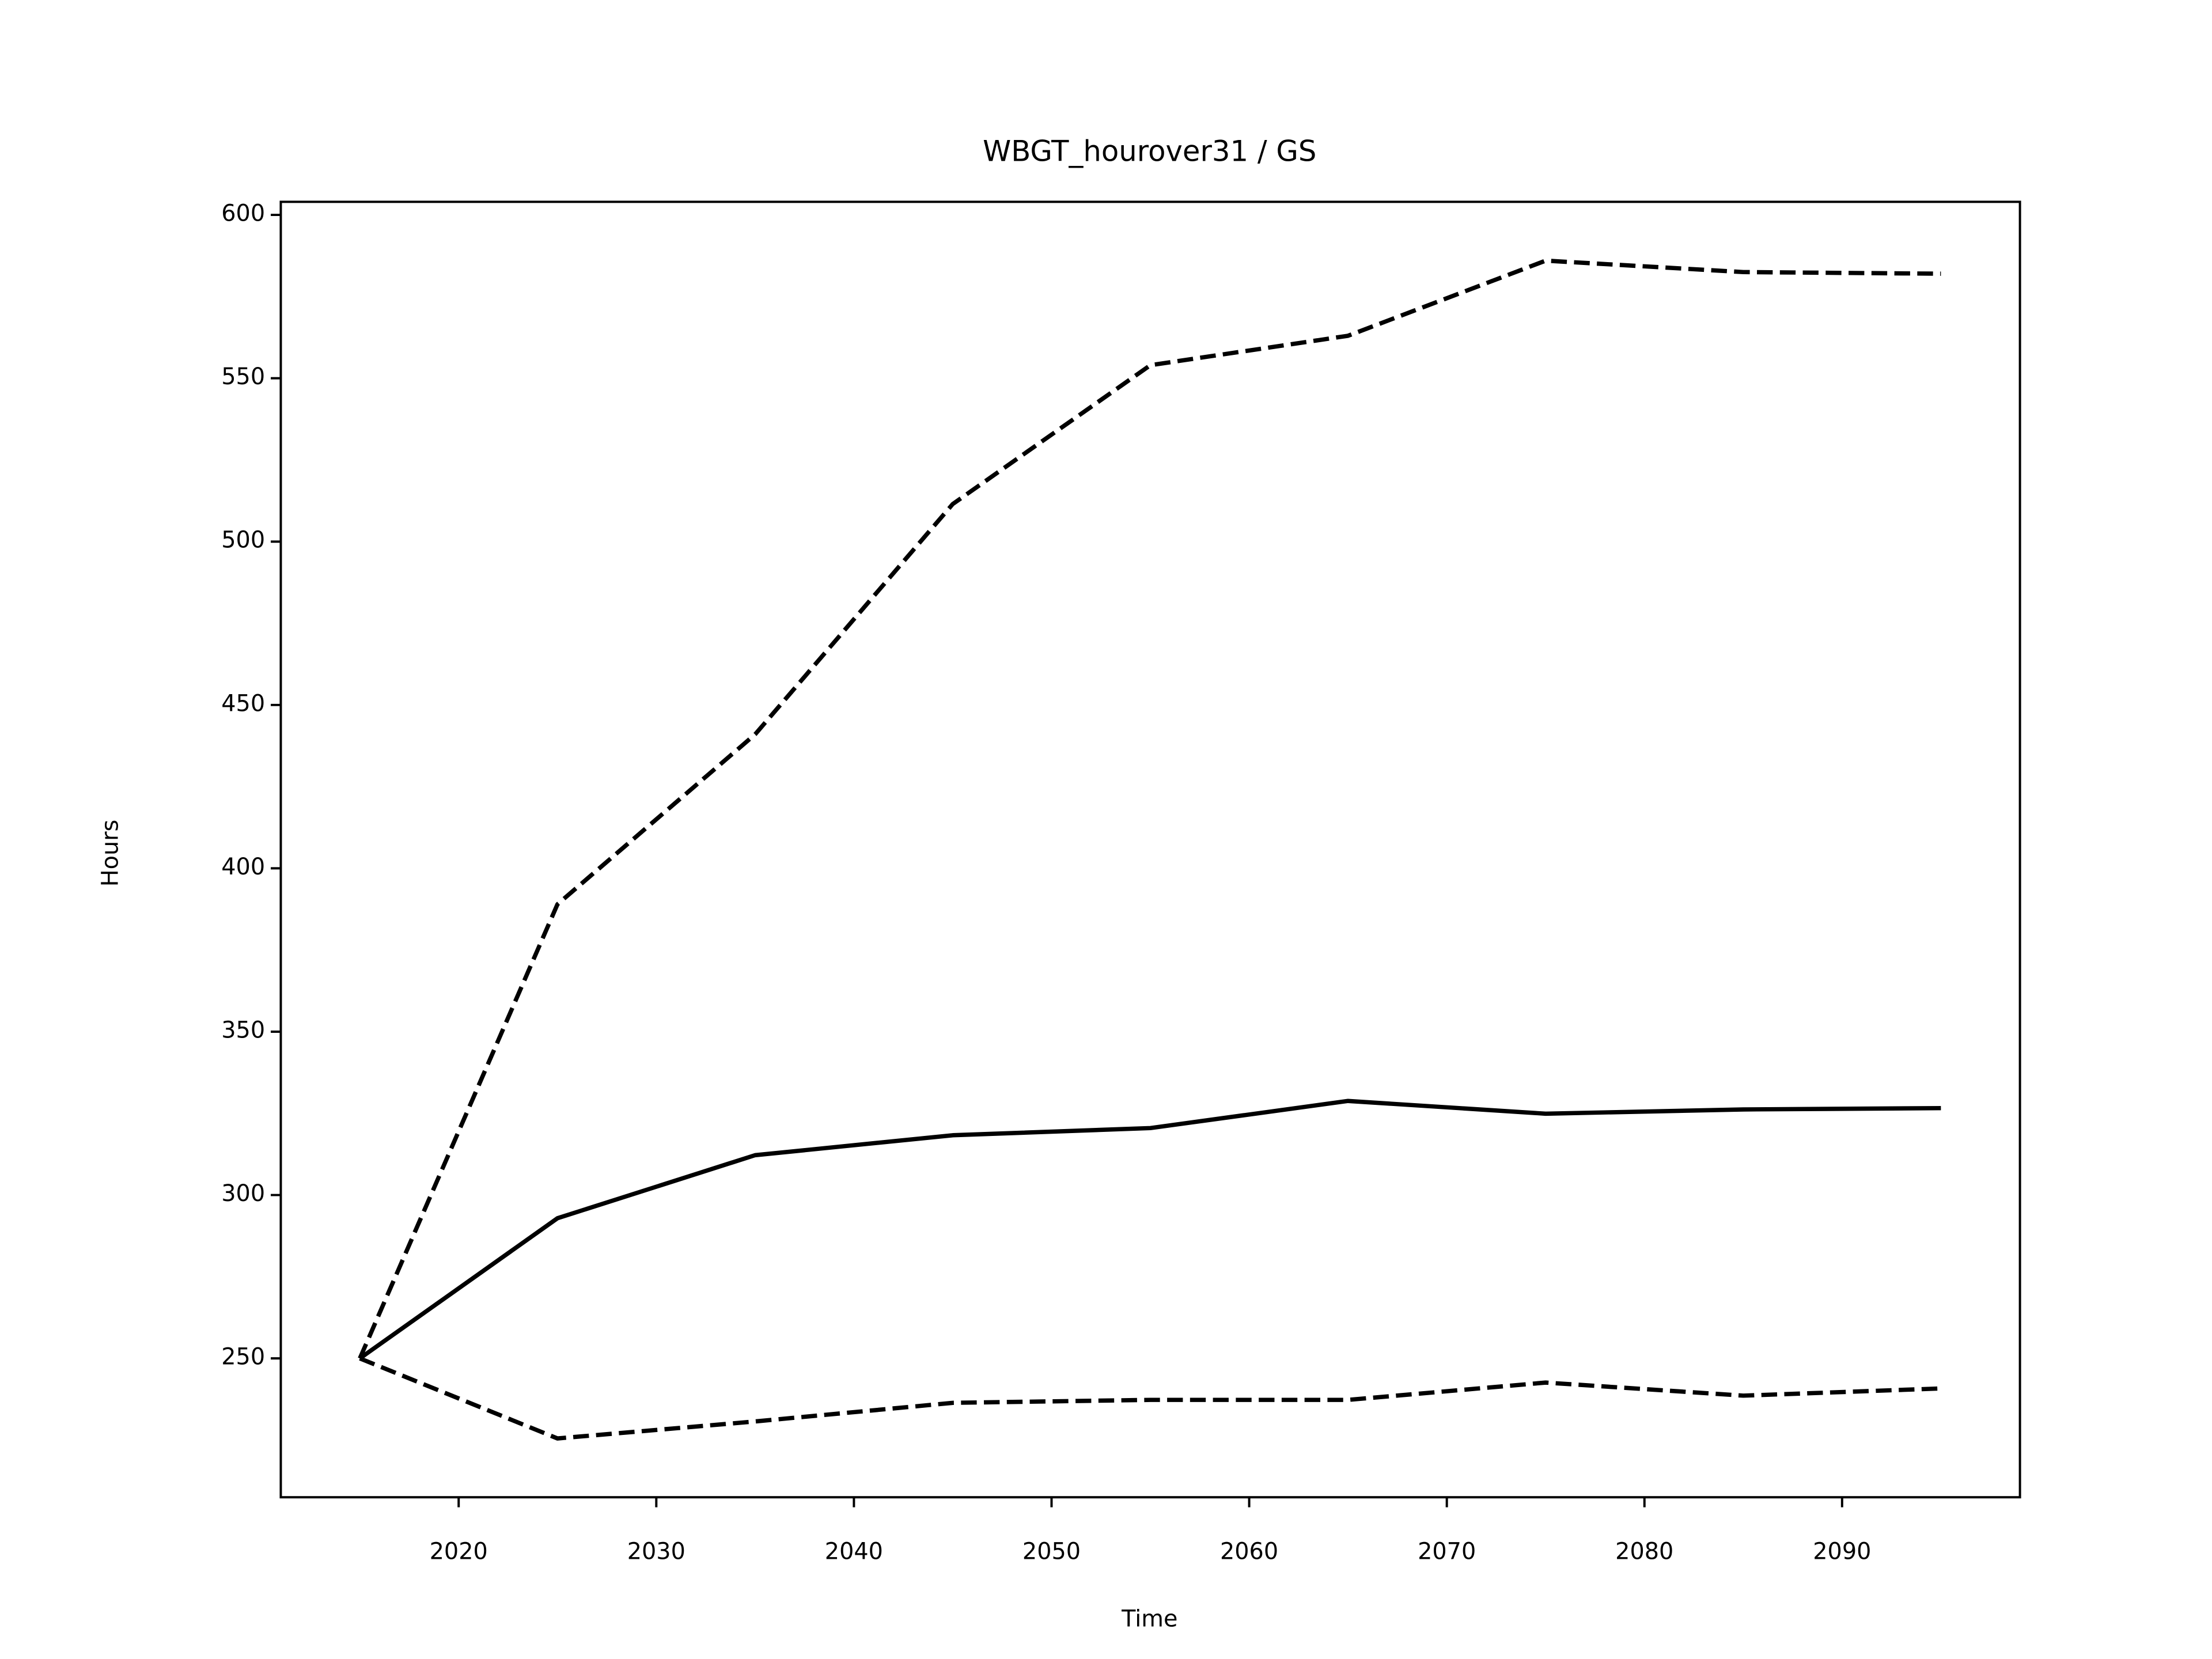 The height and width of the screenshot is (1659, 2212). What do you see at coordinates (459, 1552) in the screenshot?
I see `x-tick-label: 2020` at bounding box center [459, 1552].